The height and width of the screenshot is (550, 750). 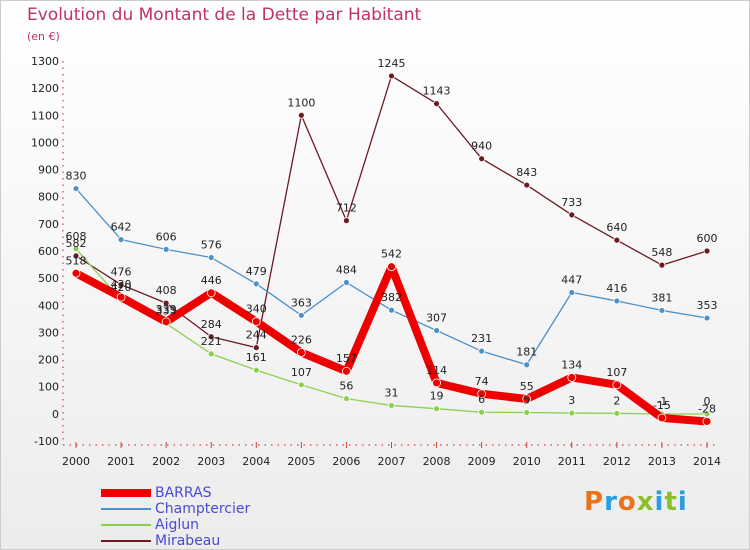 What do you see at coordinates (76, 461) in the screenshot?
I see `x-tick-label: 2000` at bounding box center [76, 461].